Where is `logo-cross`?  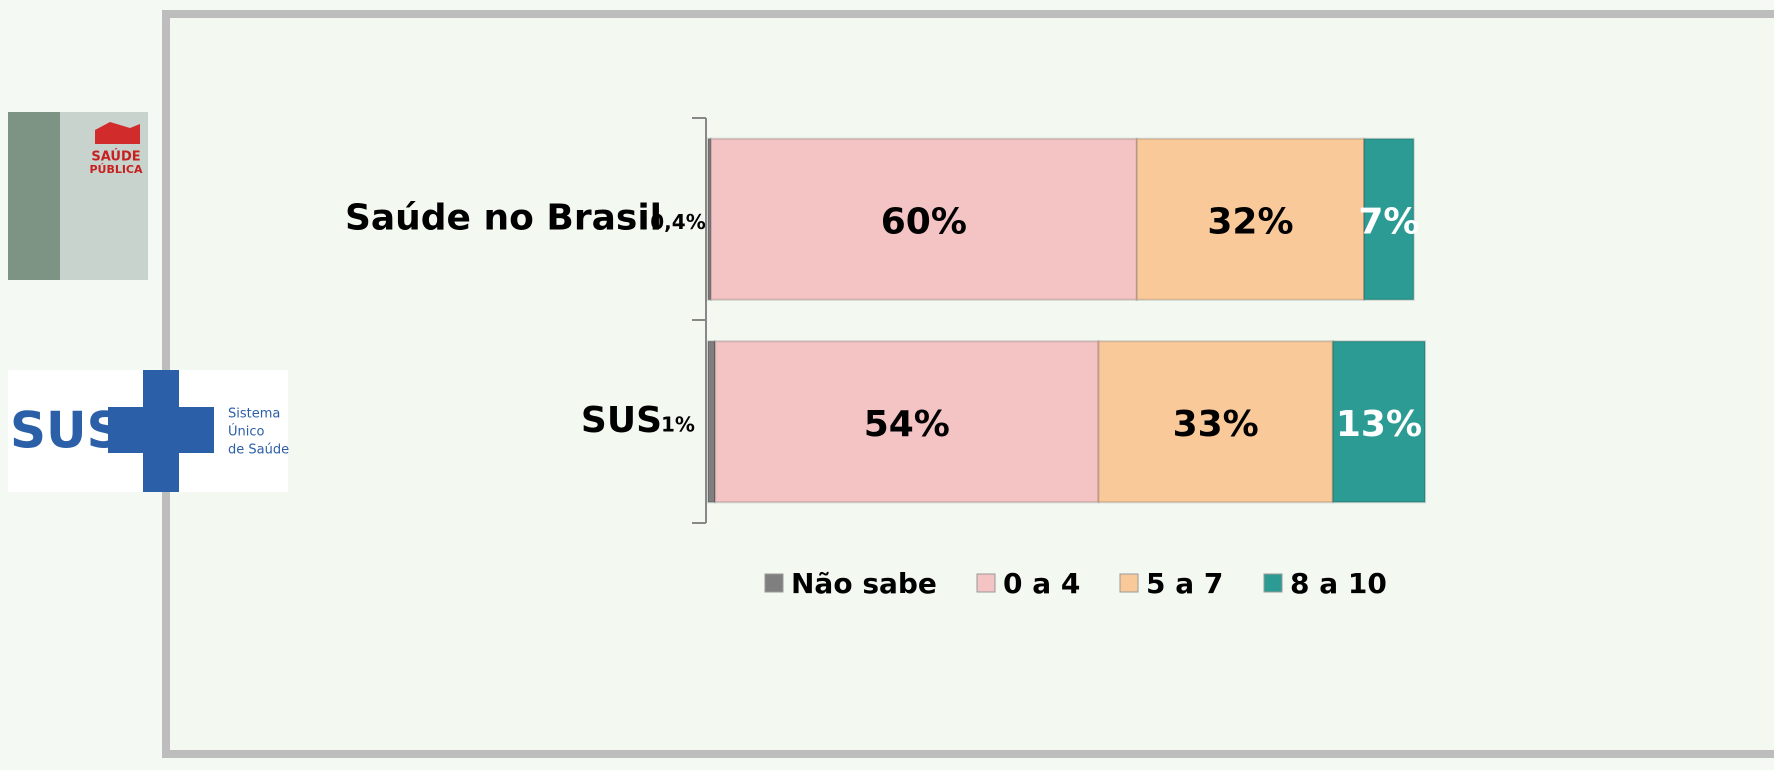 logo-cross is located at coordinates (161, 430).